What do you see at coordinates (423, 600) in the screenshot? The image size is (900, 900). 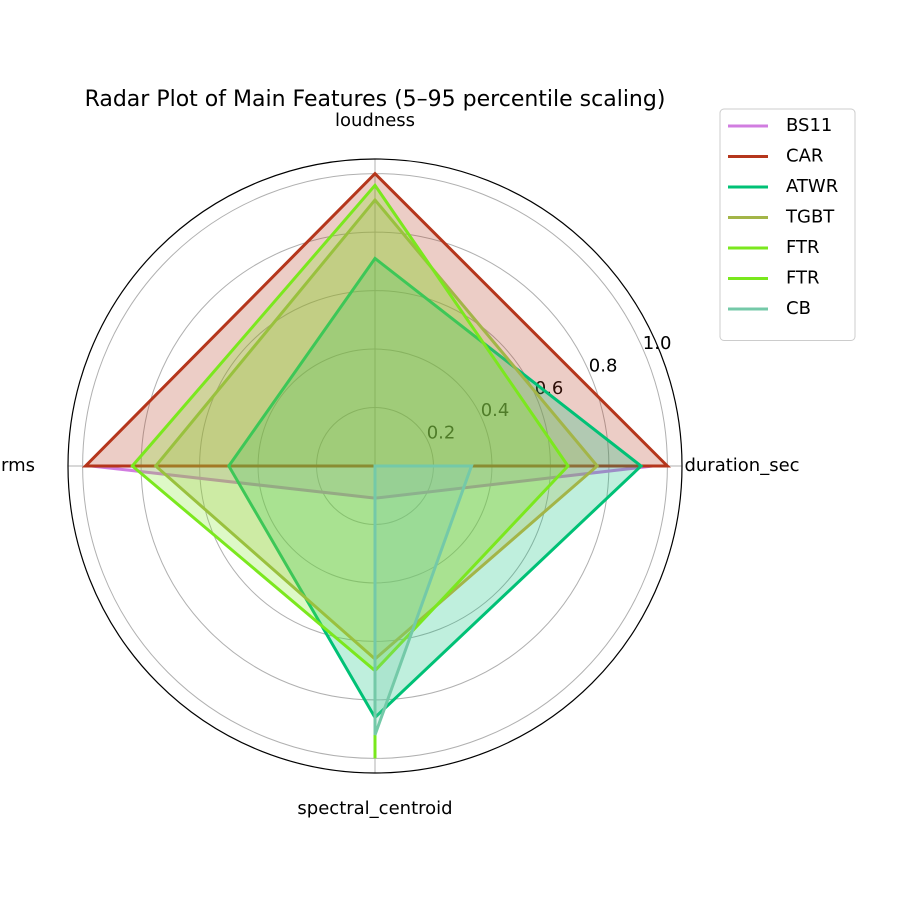 I see `series-area` at bounding box center [423, 600].